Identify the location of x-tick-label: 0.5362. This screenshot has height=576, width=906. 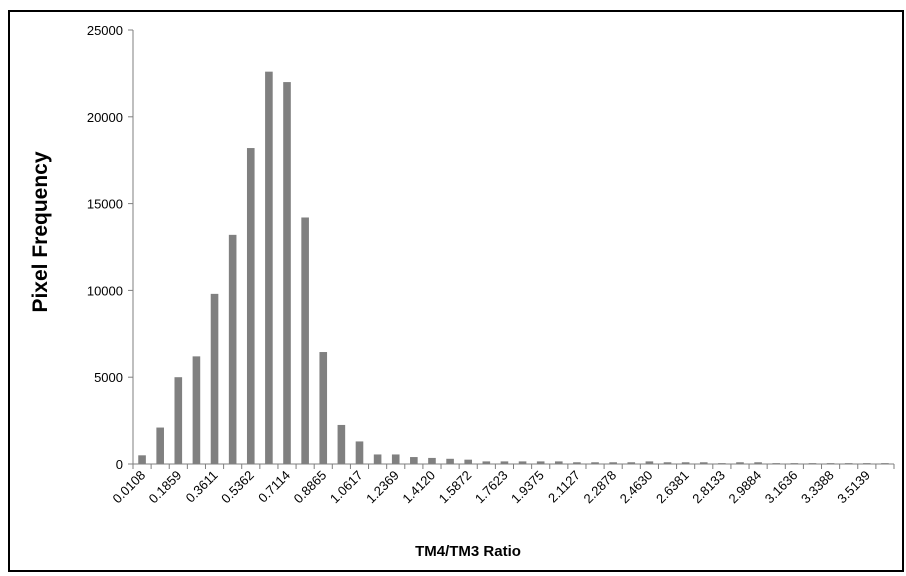
(237, 487).